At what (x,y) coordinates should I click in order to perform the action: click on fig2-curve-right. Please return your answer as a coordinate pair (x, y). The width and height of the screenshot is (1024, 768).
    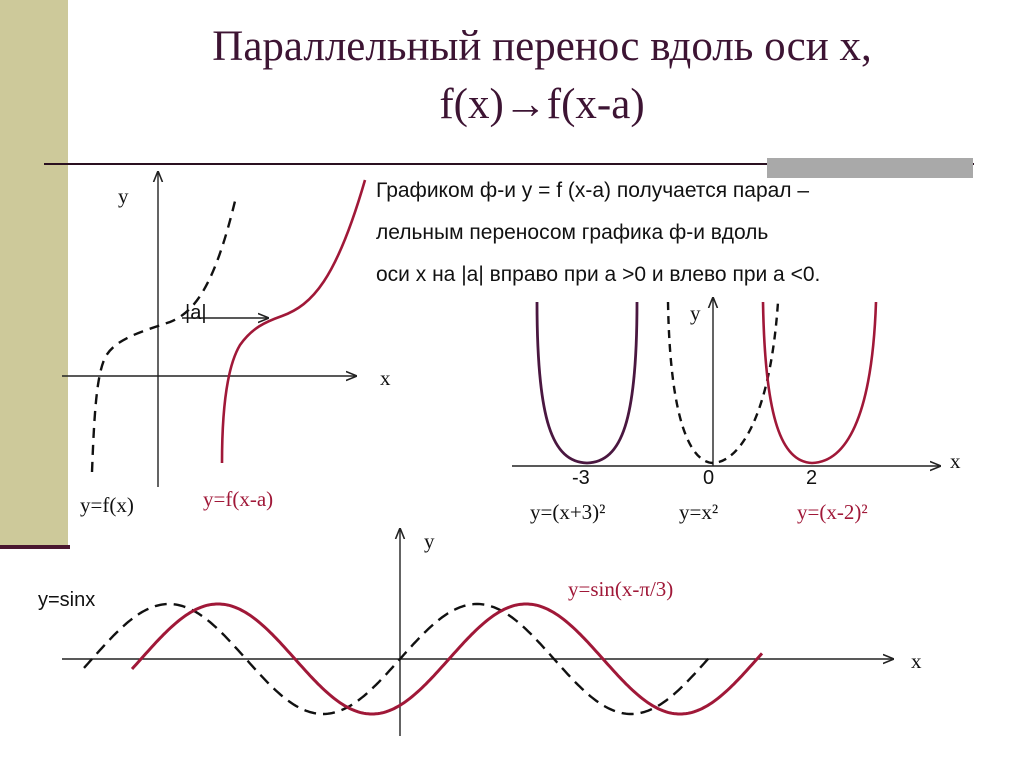
    Looking at the image, I should click on (819, 383).